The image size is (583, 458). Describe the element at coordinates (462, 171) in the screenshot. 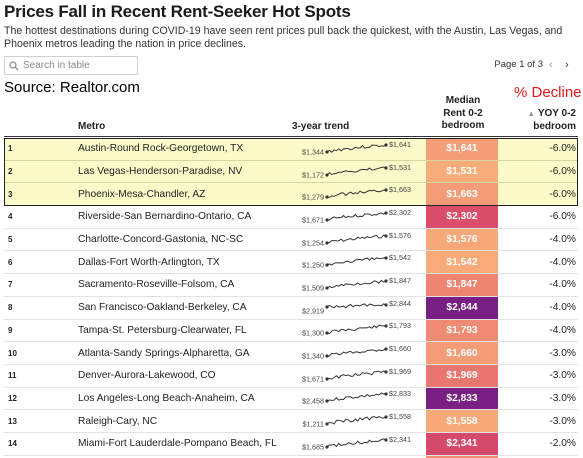

I see `row-median-rent: $1,531` at that location.